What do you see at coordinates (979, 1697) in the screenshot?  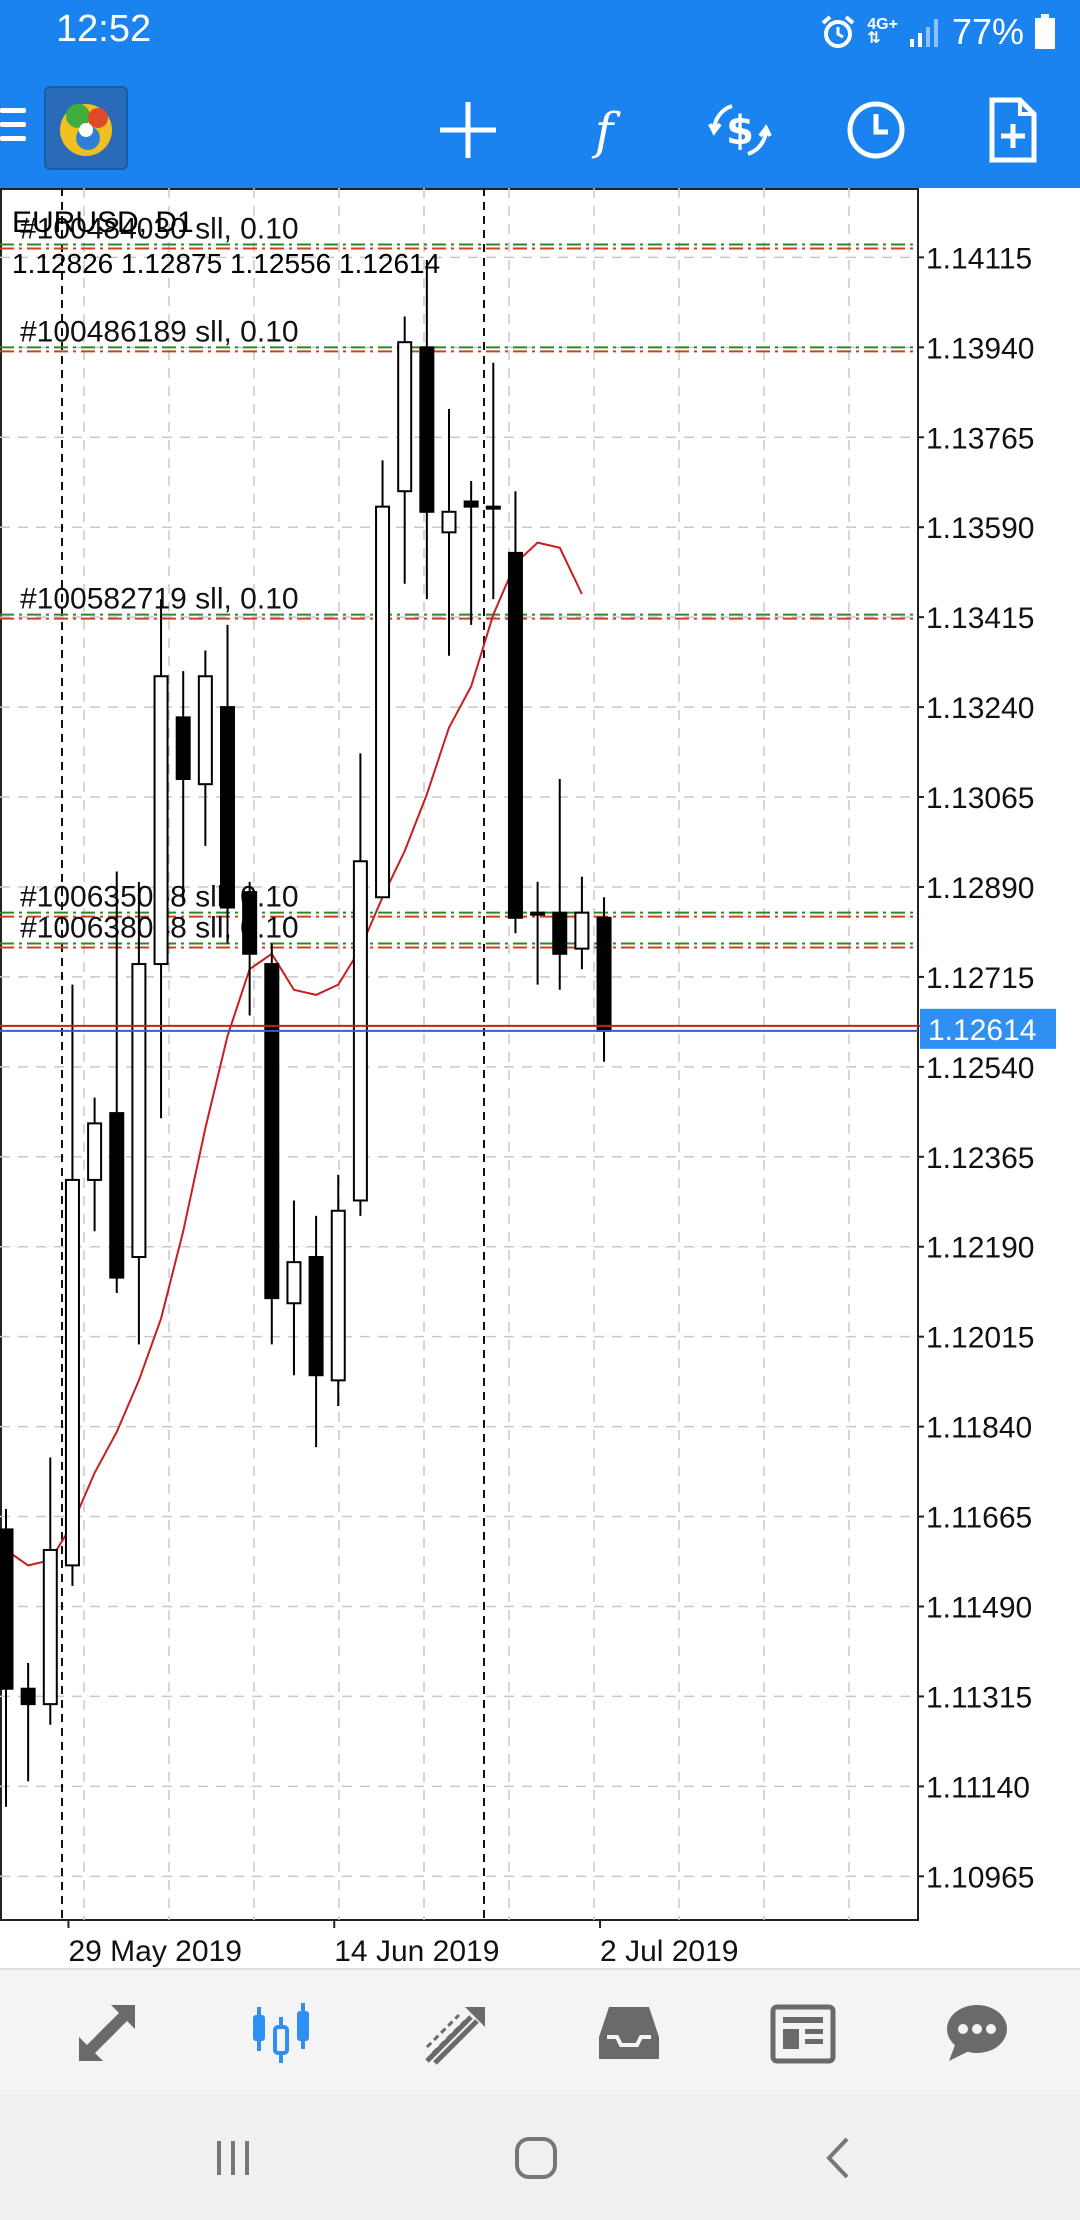 I see `y-tick-label: 1.11315` at bounding box center [979, 1697].